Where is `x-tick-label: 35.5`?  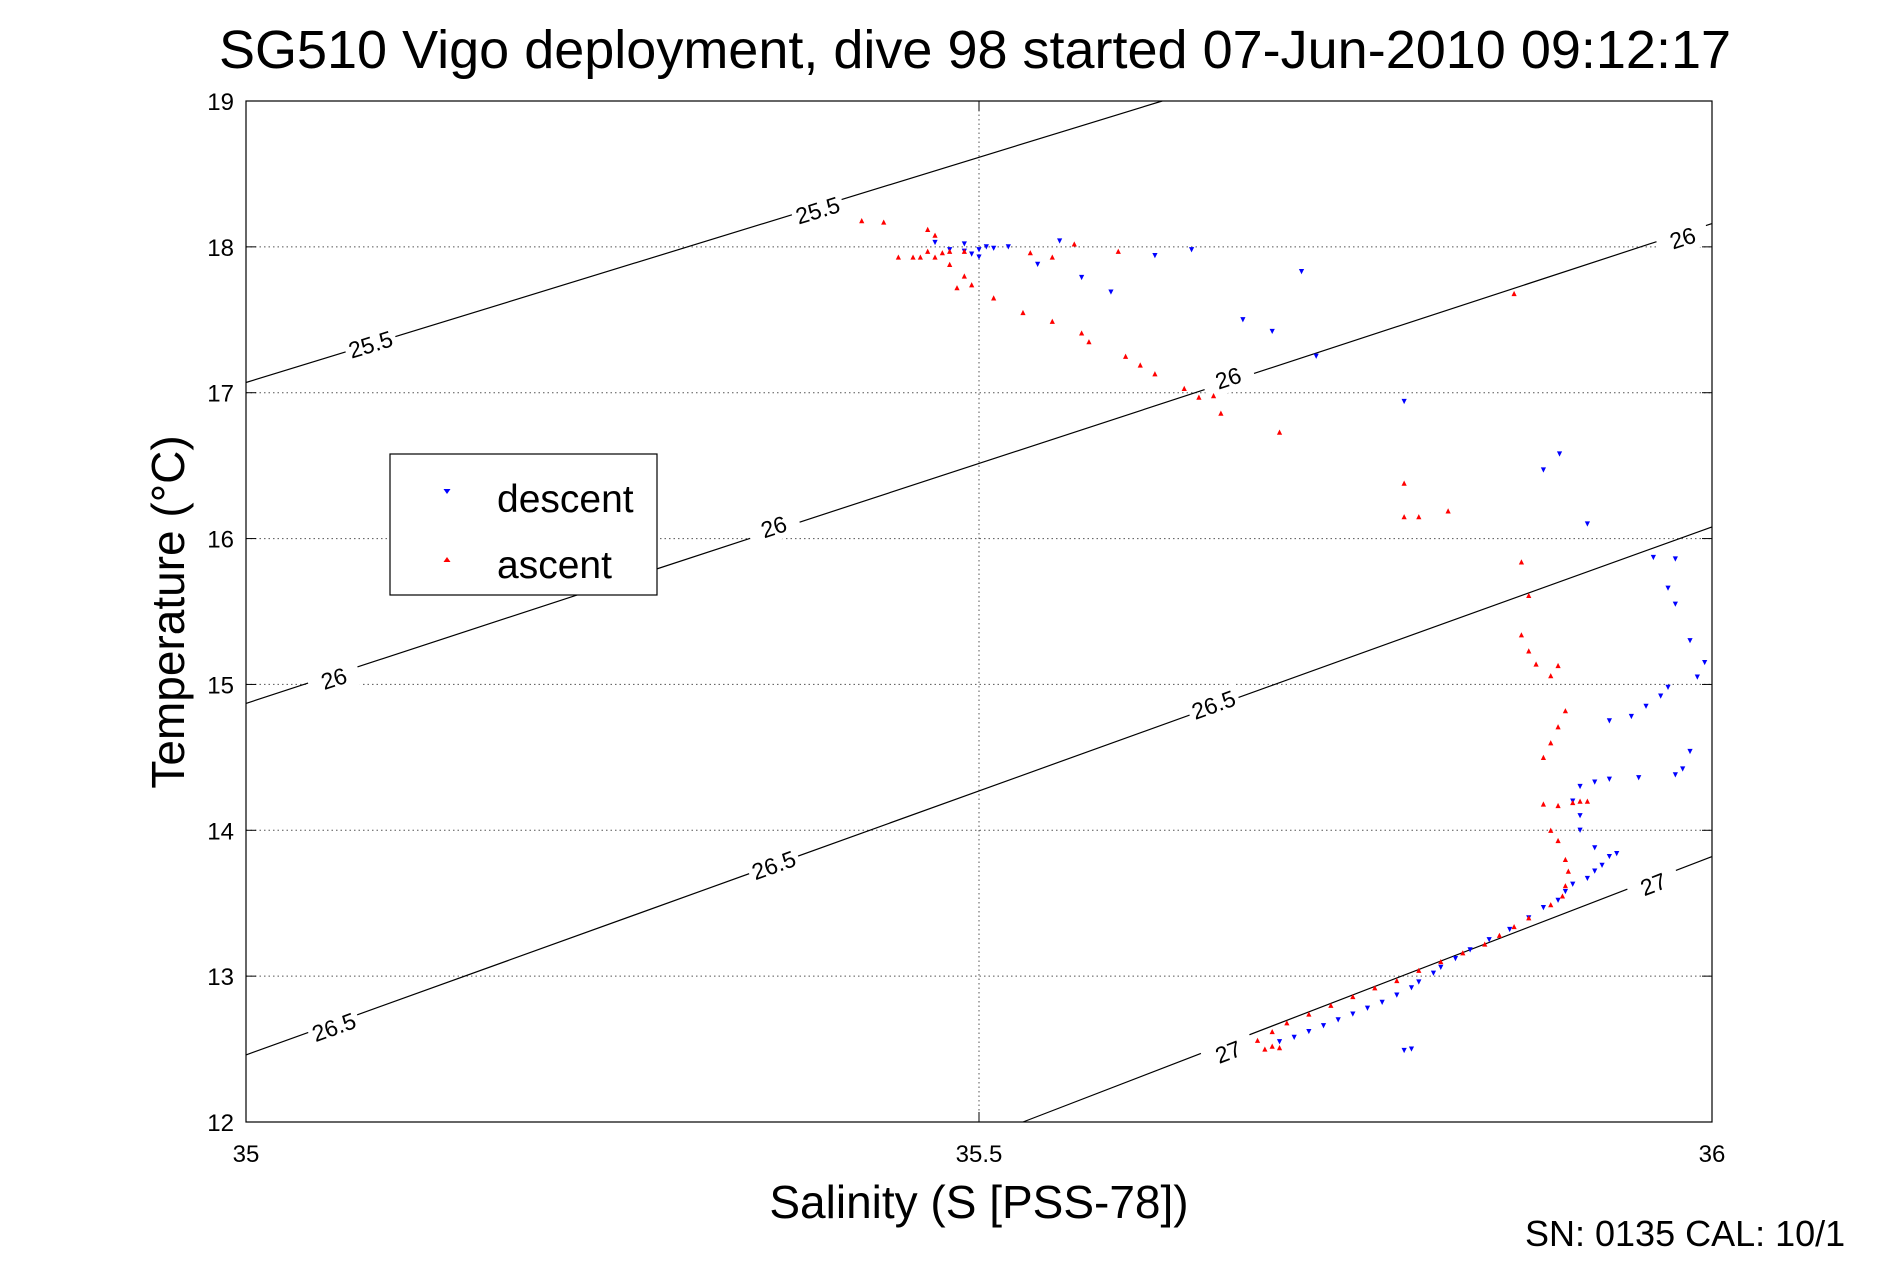 x-tick-label: 35.5 is located at coordinates (979, 1154).